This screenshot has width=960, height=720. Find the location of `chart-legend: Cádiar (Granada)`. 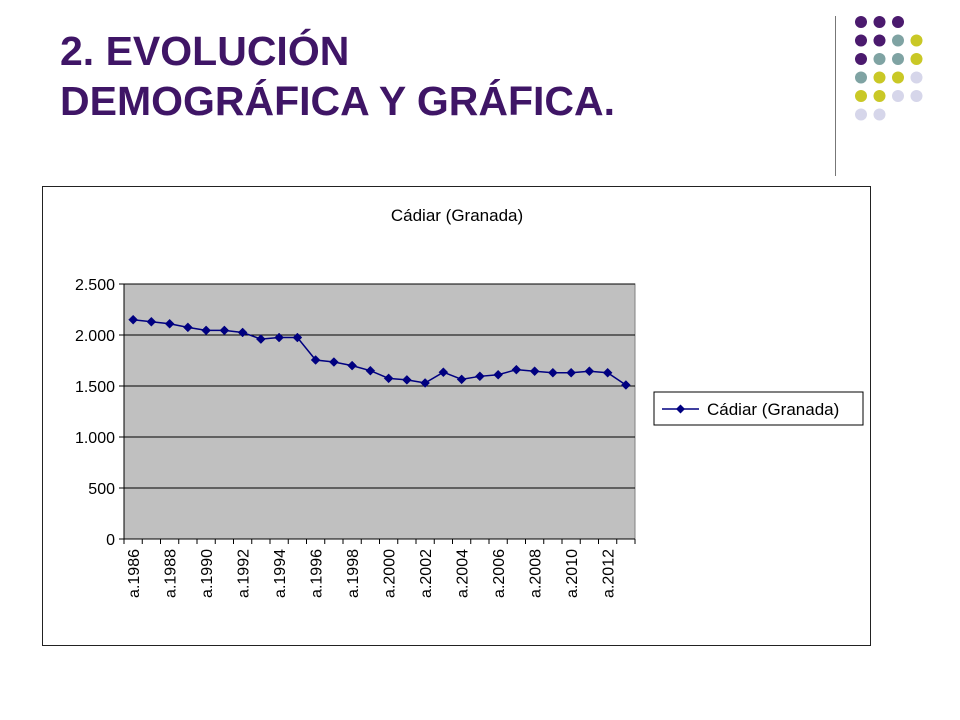

chart-legend: Cádiar (Granada) is located at coordinates (758, 408).